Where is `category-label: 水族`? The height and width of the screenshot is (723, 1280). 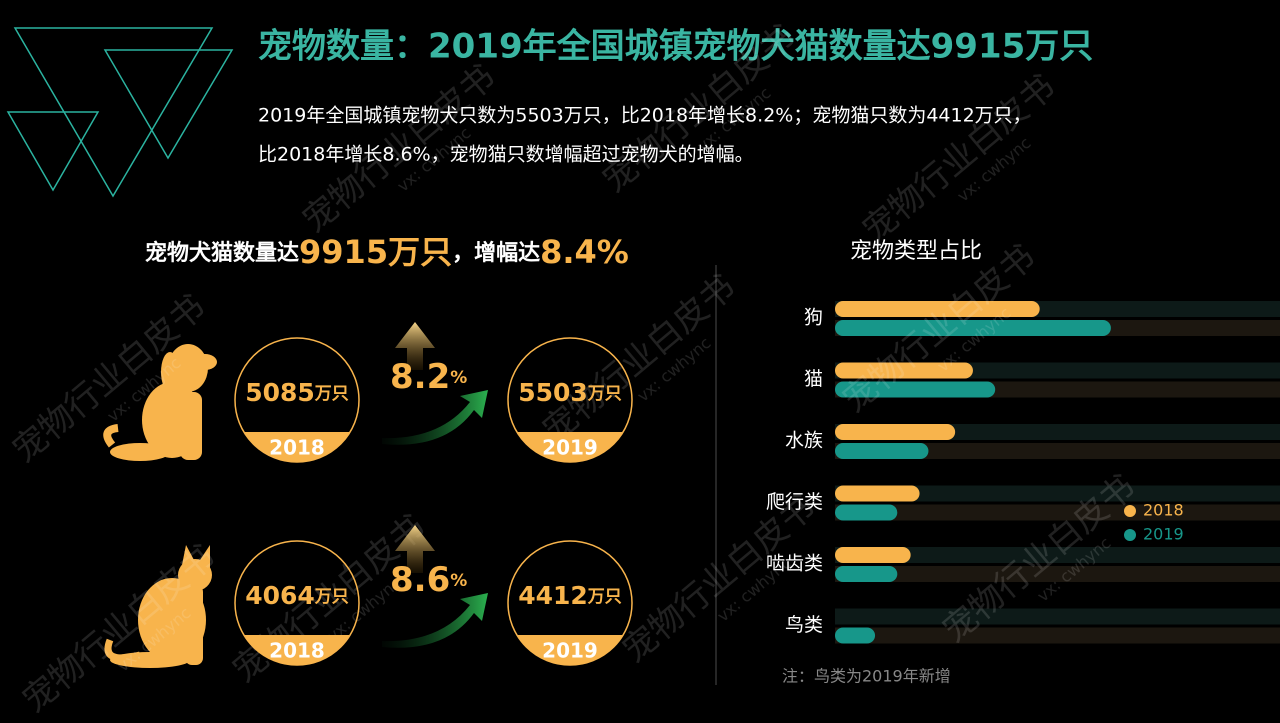
category-label: 水族 is located at coordinates (804, 441).